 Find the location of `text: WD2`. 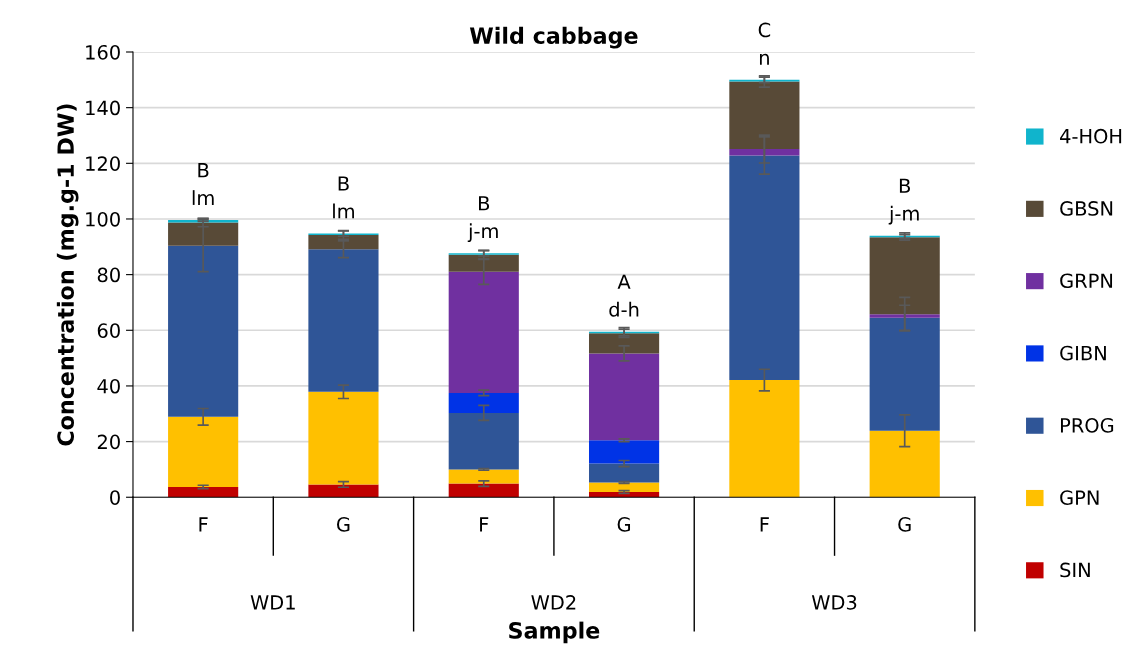

text: WD2 is located at coordinates (553, 602).